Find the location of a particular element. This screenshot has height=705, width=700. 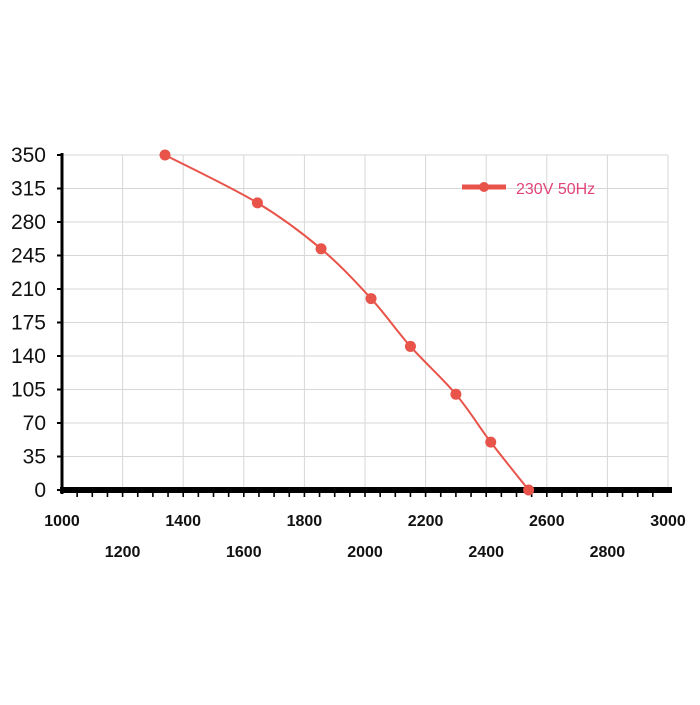

x-tick-label: 2400 is located at coordinates (486, 552).